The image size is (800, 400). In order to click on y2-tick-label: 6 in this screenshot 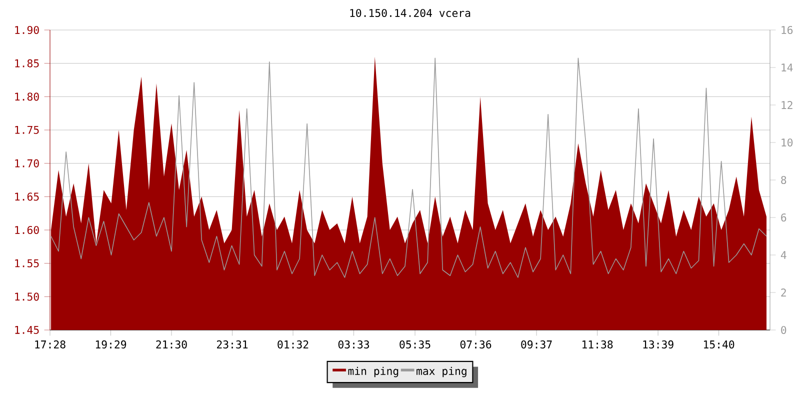, I will do `click(783, 217)`.